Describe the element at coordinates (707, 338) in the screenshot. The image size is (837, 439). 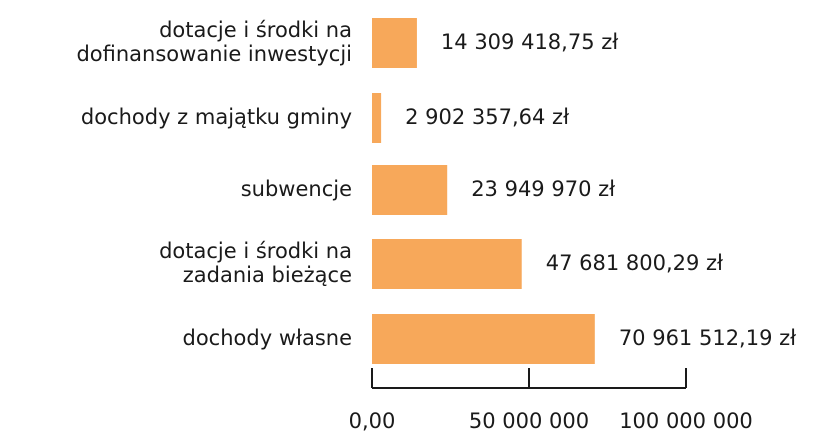
I see `value-label: 70 961 512,19 zł` at that location.